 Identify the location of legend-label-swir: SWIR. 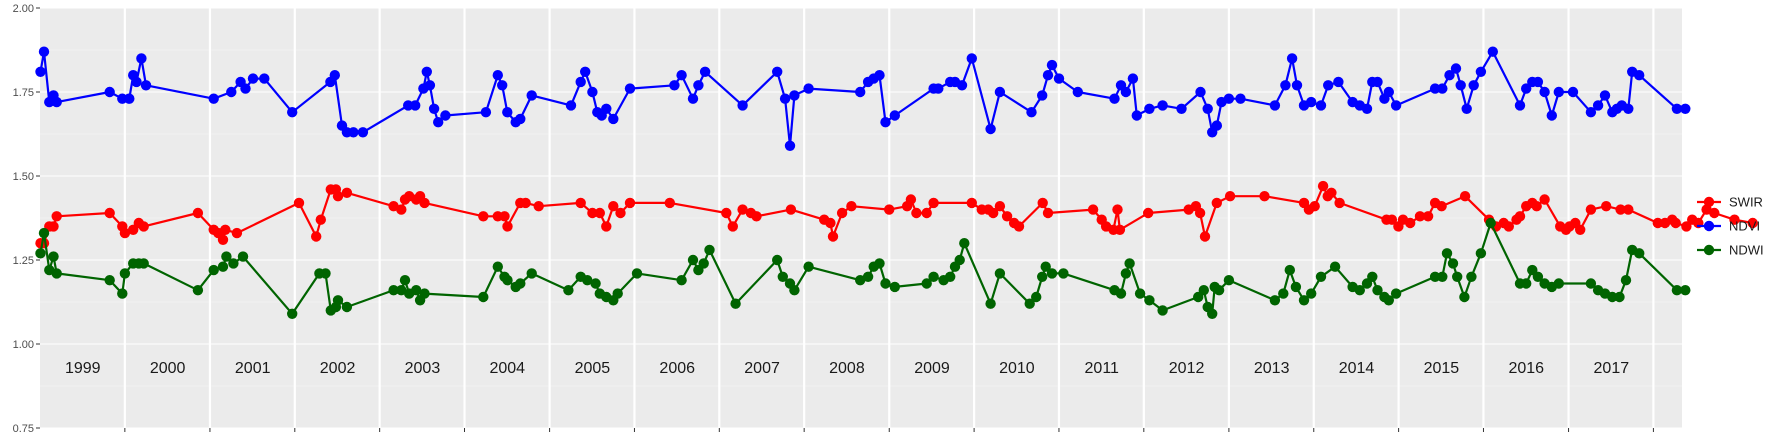
(1746, 202).